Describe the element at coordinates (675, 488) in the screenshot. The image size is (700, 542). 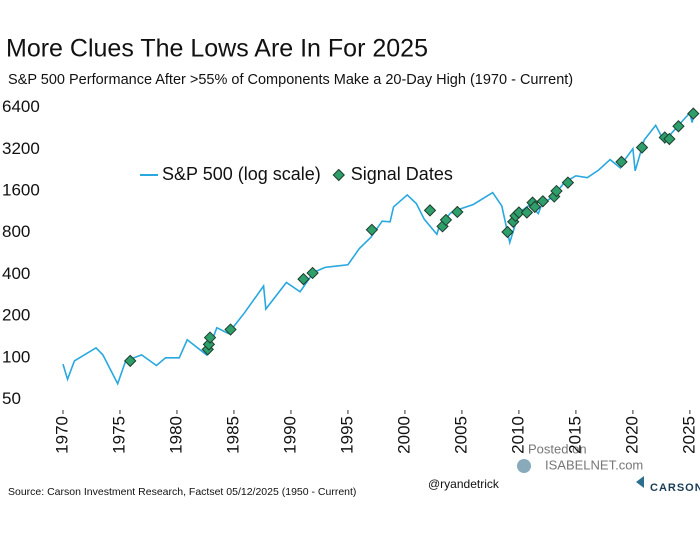
I see `logo: CARSON` at that location.